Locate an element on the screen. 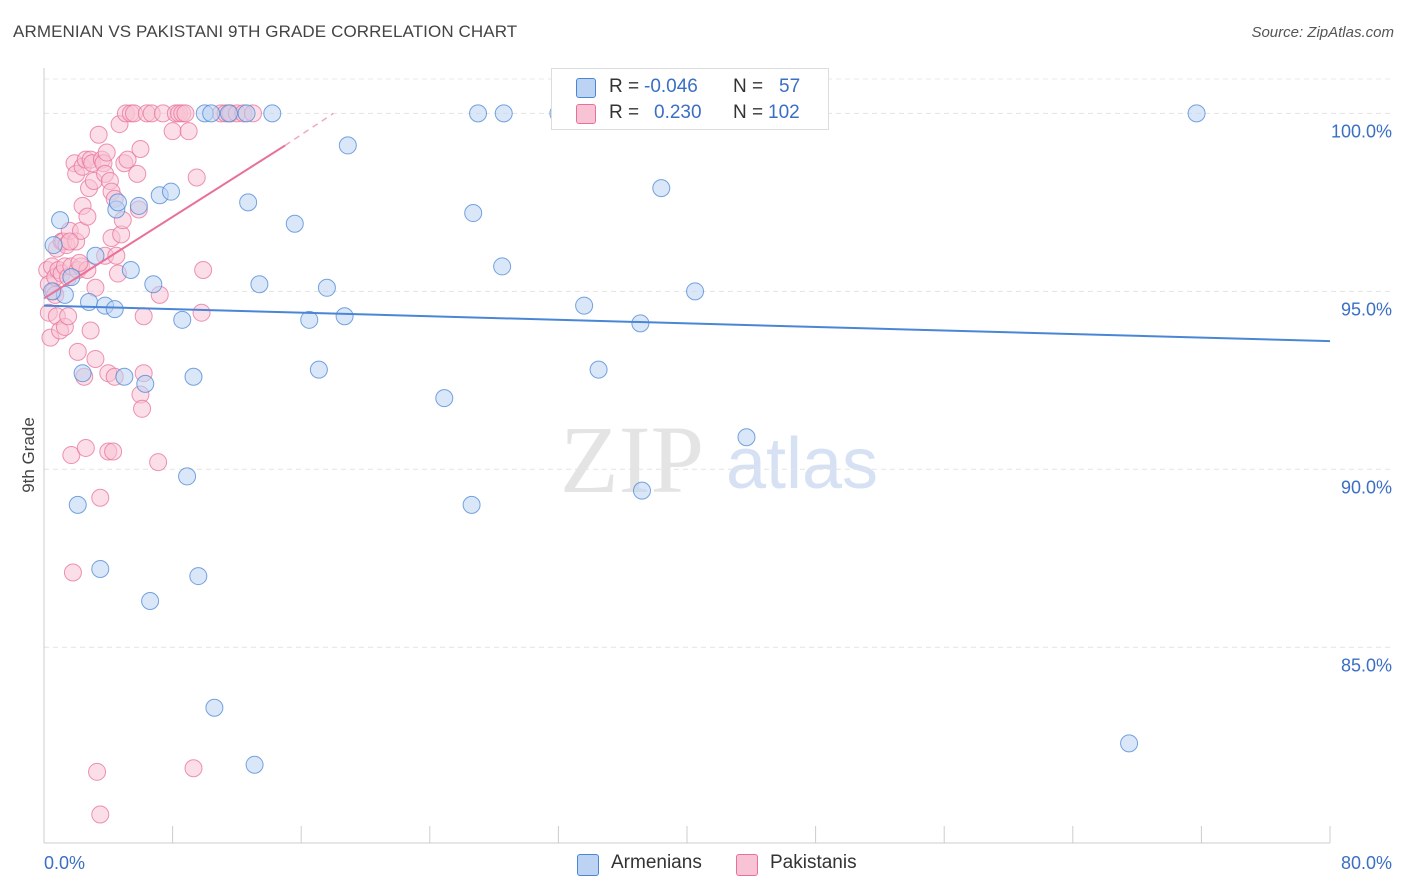  pakistanis-trend-extension is located at coordinates (309, 129).